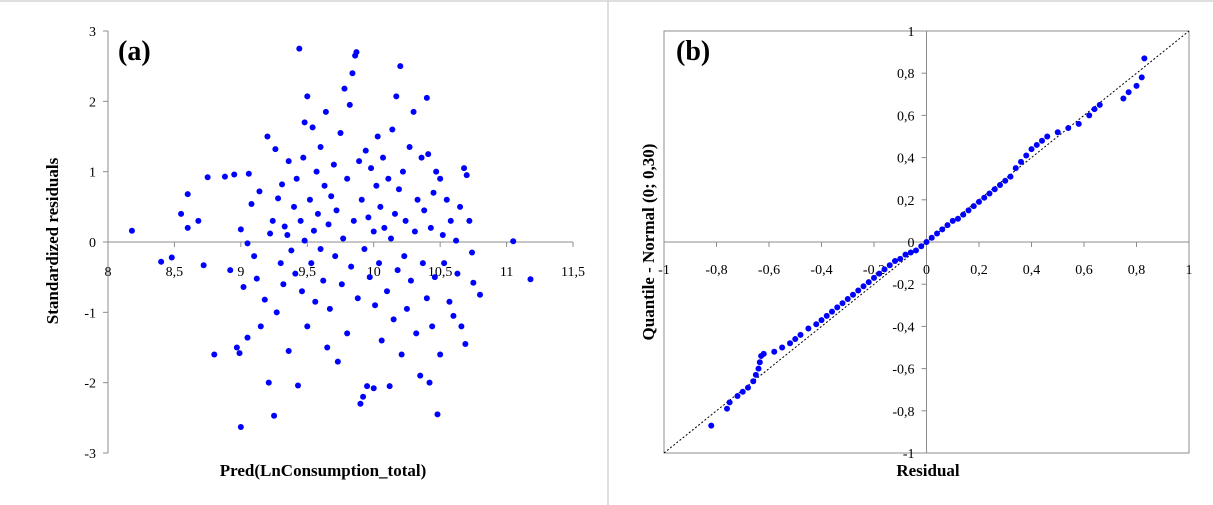  I want to click on panel-b-x-tick-label: 1, so click(1189, 270).